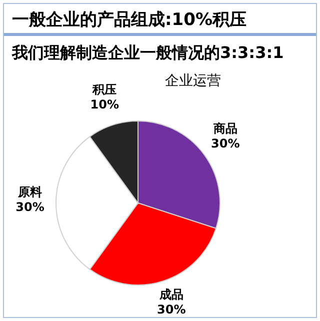 The image size is (320, 321). Describe the element at coordinates (104, 89) in the screenshot. I see `slice-label: 积压` at that location.